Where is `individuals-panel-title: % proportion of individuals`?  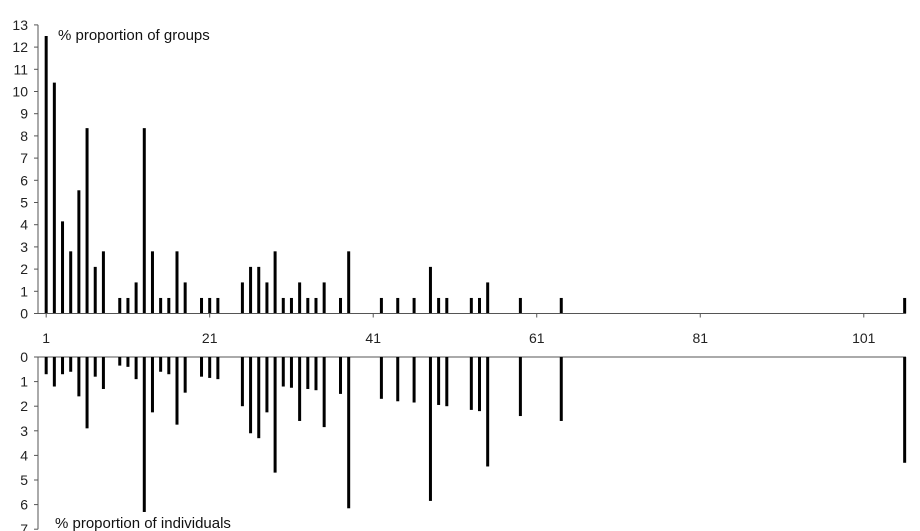 individuals-panel-title: % proportion of individuals is located at coordinates (143, 523).